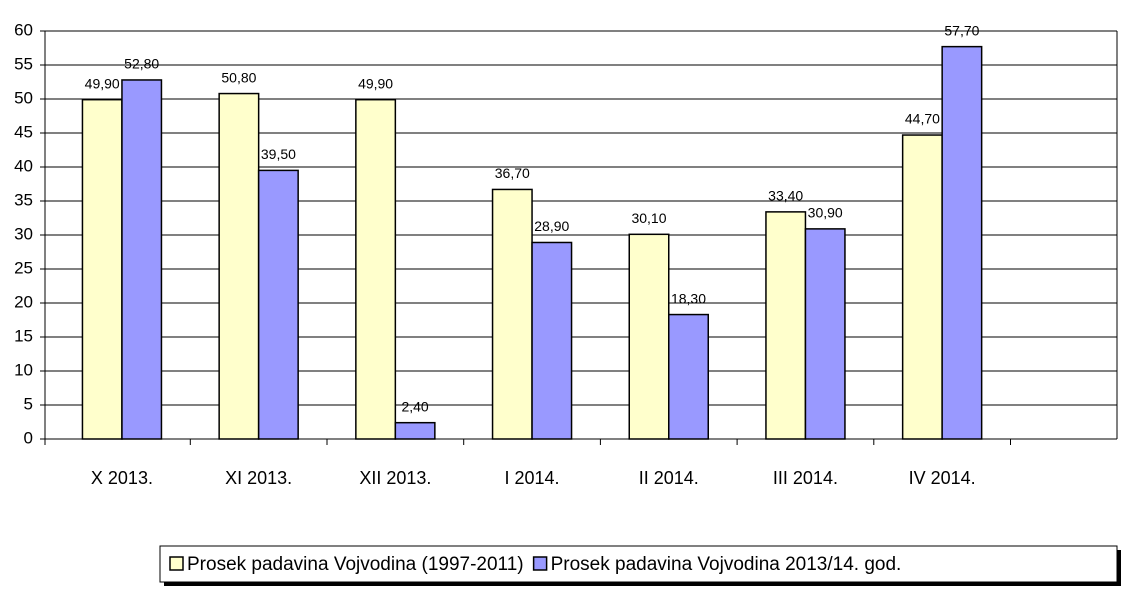 The height and width of the screenshot is (608, 1133). What do you see at coordinates (23, 369) in the screenshot?
I see `y-tick-label: 10` at bounding box center [23, 369].